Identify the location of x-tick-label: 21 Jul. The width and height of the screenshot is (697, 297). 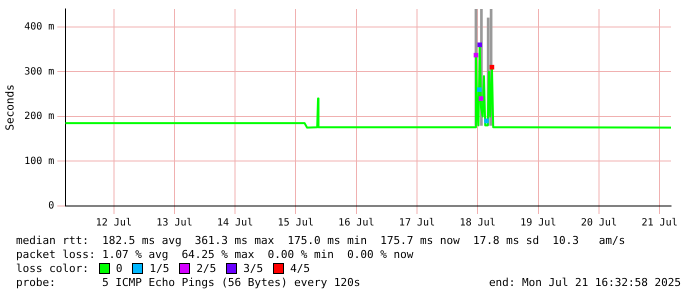
(659, 223).